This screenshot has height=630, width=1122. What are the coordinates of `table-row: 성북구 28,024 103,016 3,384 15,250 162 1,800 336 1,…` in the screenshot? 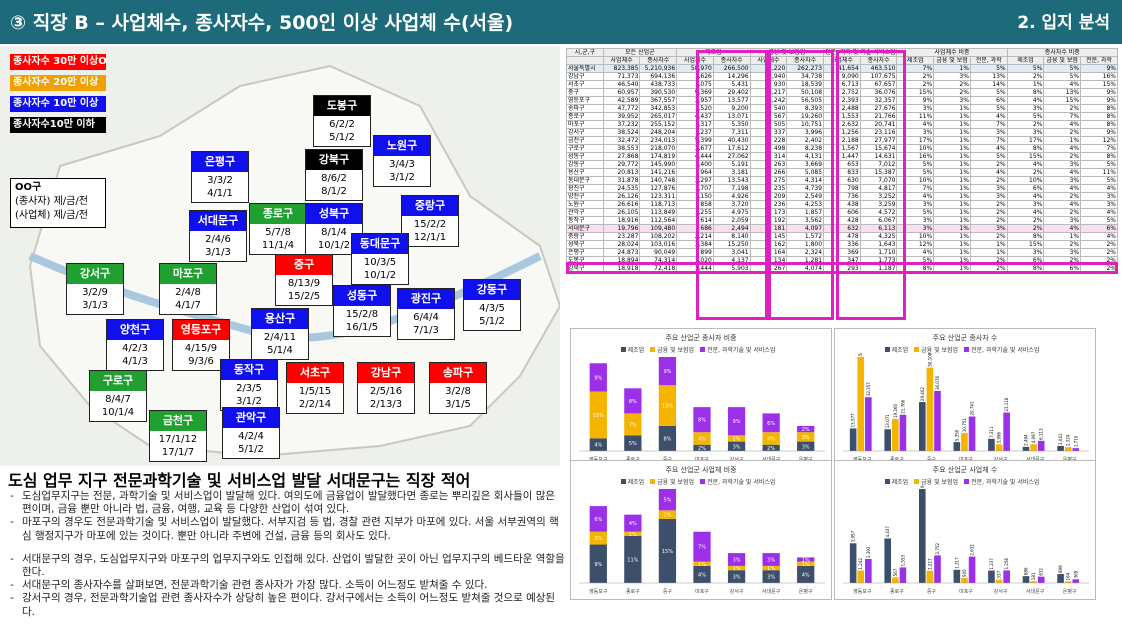 It's located at (842, 244).